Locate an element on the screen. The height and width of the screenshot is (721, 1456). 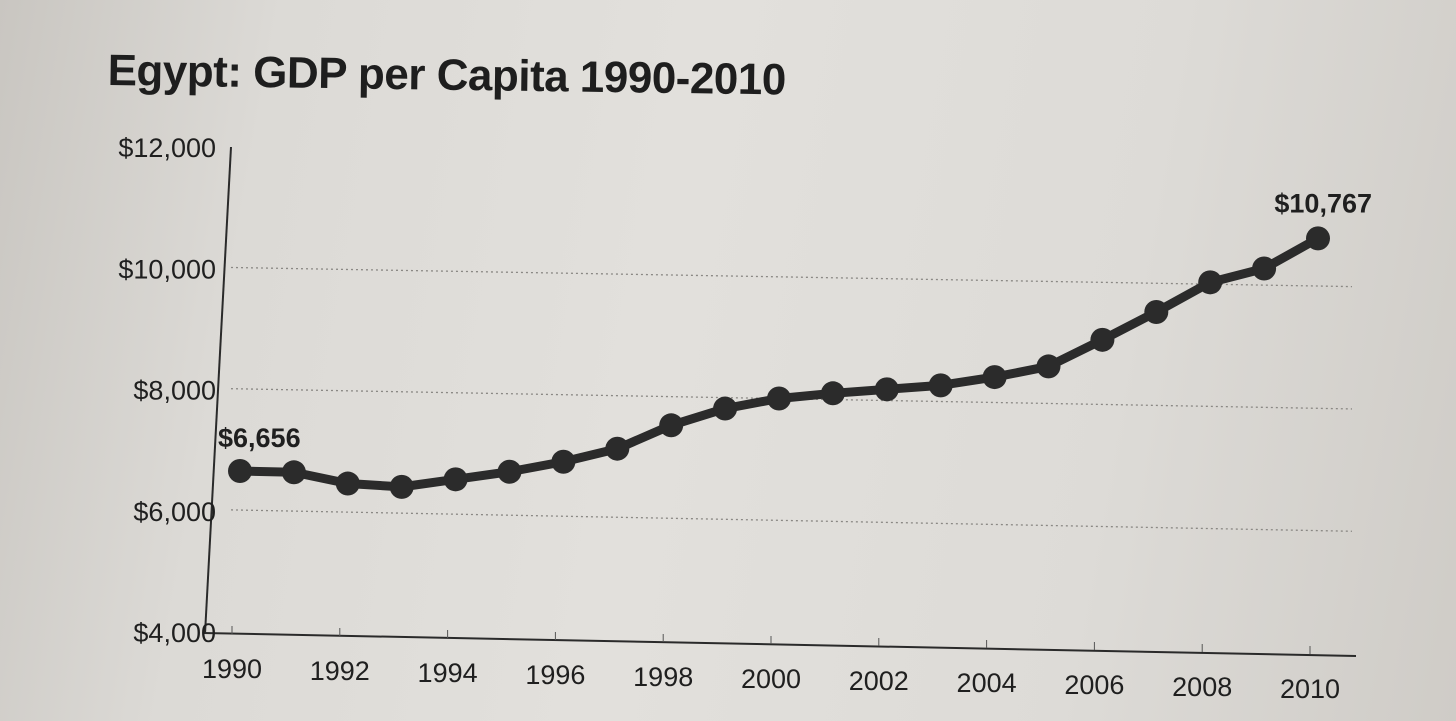
x-axis-line is located at coordinates (779, 644).